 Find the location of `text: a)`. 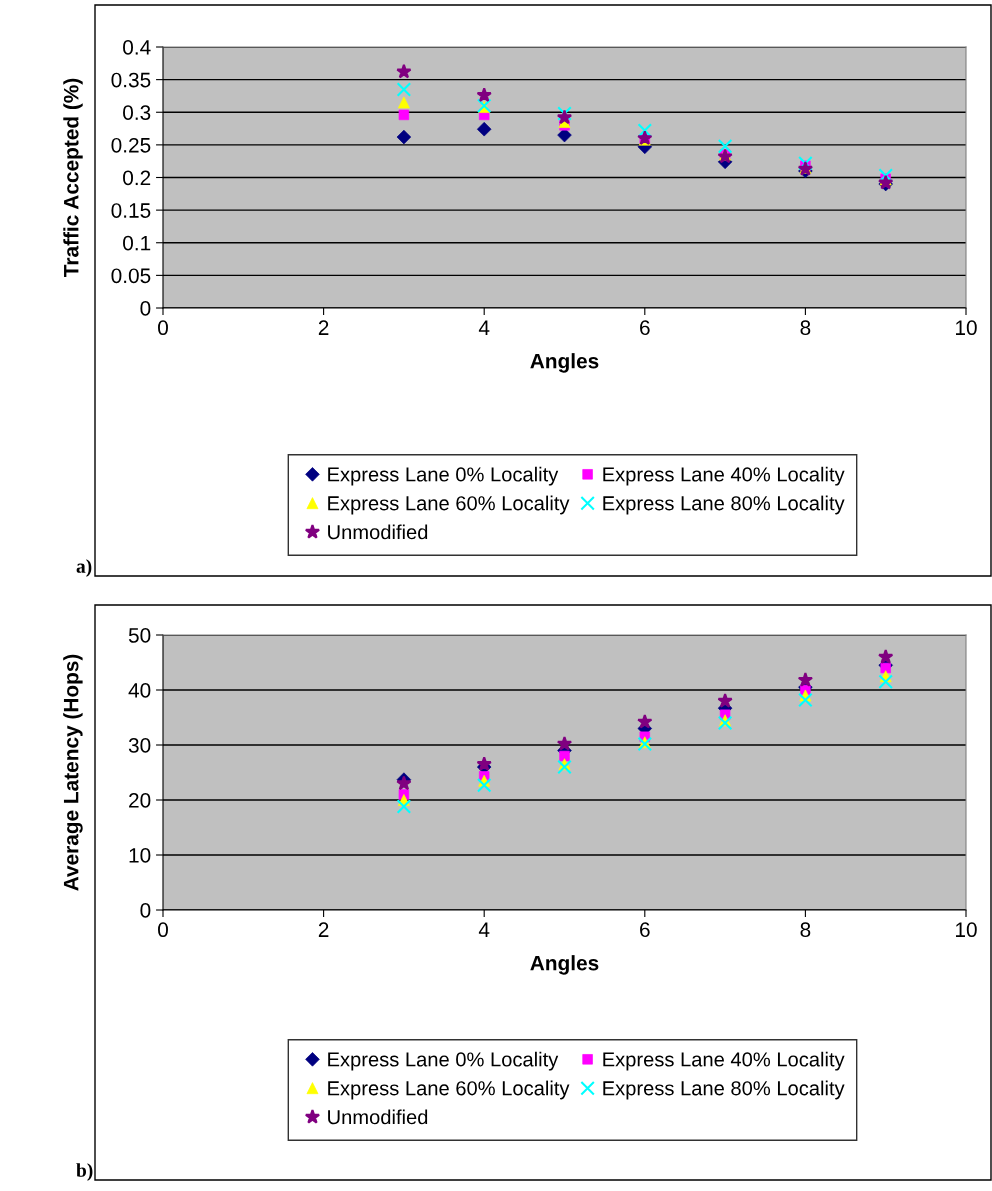

text: a) is located at coordinates (84, 568).